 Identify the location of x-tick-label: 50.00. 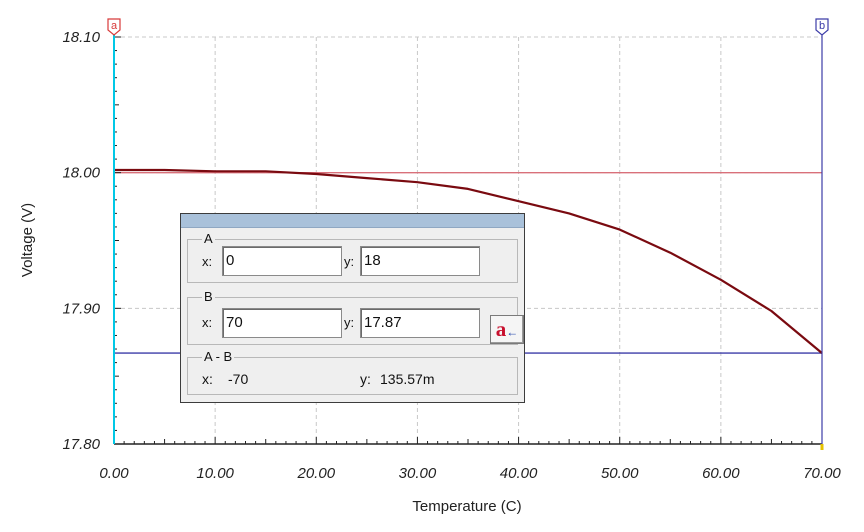
(620, 473).